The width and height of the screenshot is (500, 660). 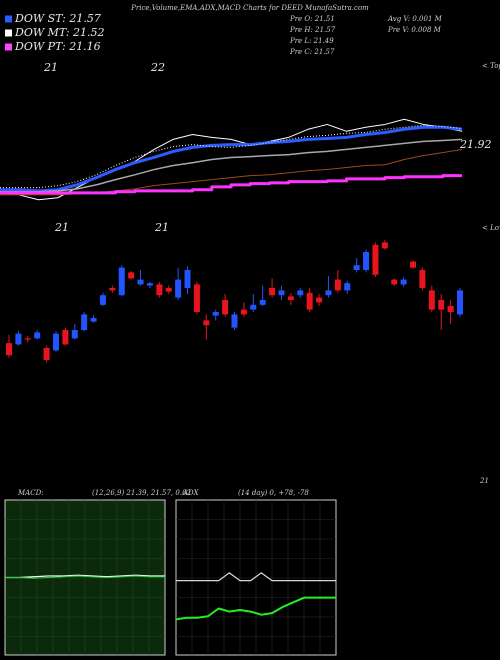 I want to click on stat: Pre V: 0.008 M, so click(x=414, y=30).